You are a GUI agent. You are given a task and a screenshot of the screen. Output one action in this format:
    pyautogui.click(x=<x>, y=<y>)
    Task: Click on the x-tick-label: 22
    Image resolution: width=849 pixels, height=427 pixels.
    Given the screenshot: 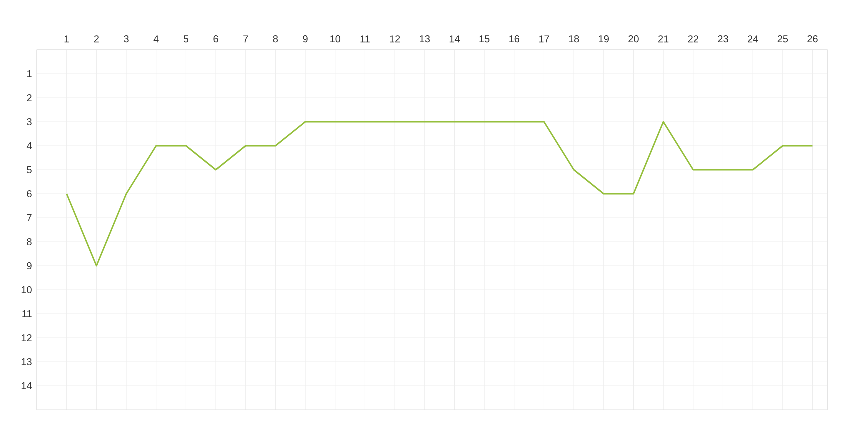 What is the action you would take?
    pyautogui.click(x=693, y=39)
    